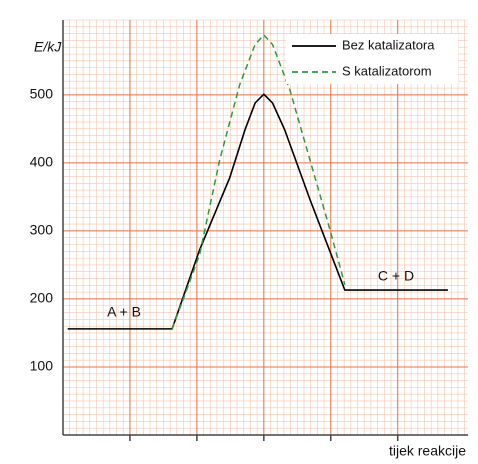 Image resolution: width=478 pixels, height=464 pixels. I want to click on x-axis-label: tijek reakcije, so click(427, 451).